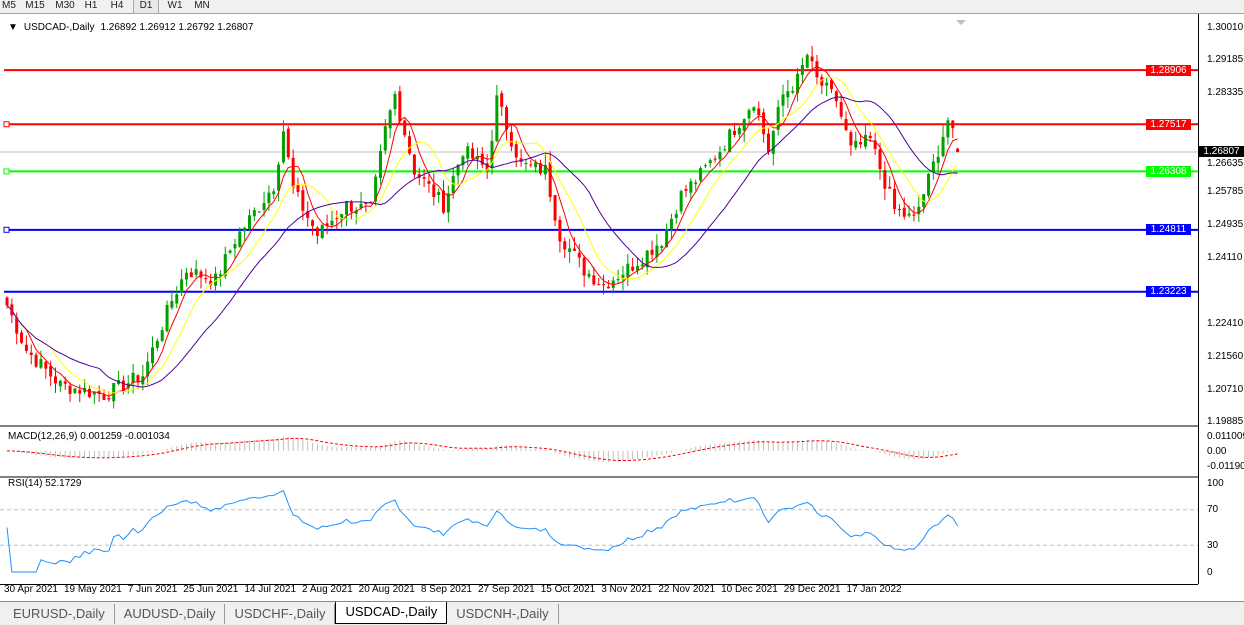 The width and height of the screenshot is (1244, 625). Describe the element at coordinates (91, 5) in the screenshot. I see `timeframe-h1: H1` at that location.